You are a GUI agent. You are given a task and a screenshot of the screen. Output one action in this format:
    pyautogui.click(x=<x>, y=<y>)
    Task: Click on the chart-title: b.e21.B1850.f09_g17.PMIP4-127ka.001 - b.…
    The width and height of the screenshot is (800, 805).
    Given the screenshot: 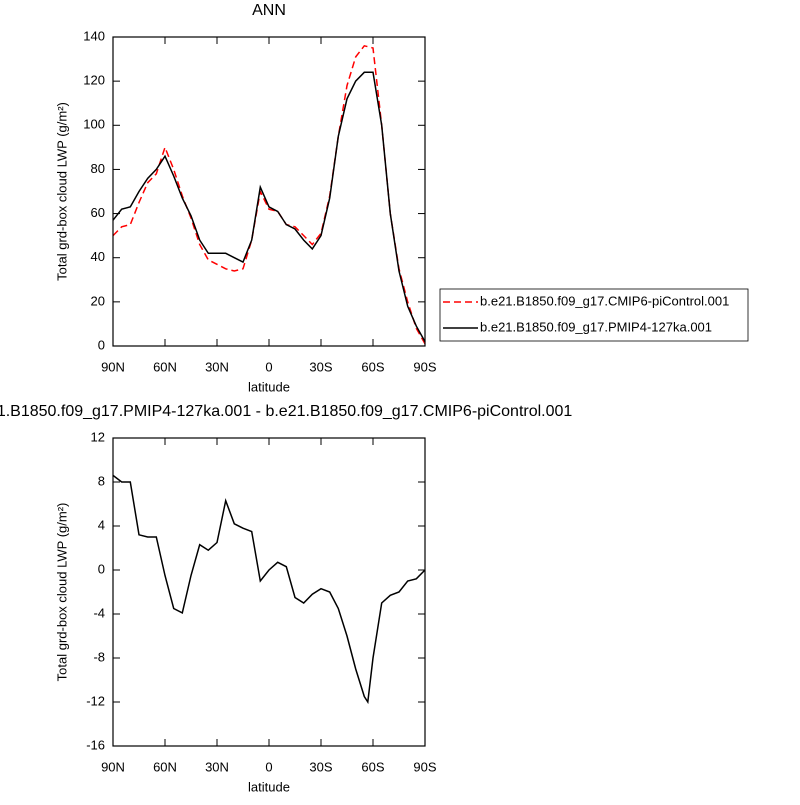 What is the action you would take?
    pyautogui.click(x=286, y=411)
    